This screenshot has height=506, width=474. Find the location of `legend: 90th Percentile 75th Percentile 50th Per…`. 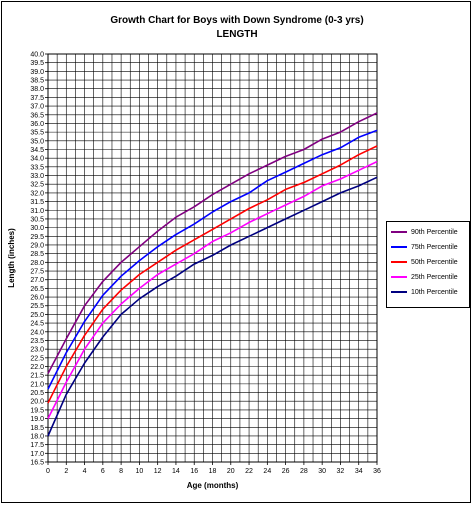

legend: 90th Percentile 75th Percentile 50th Per… is located at coordinates (428, 264).